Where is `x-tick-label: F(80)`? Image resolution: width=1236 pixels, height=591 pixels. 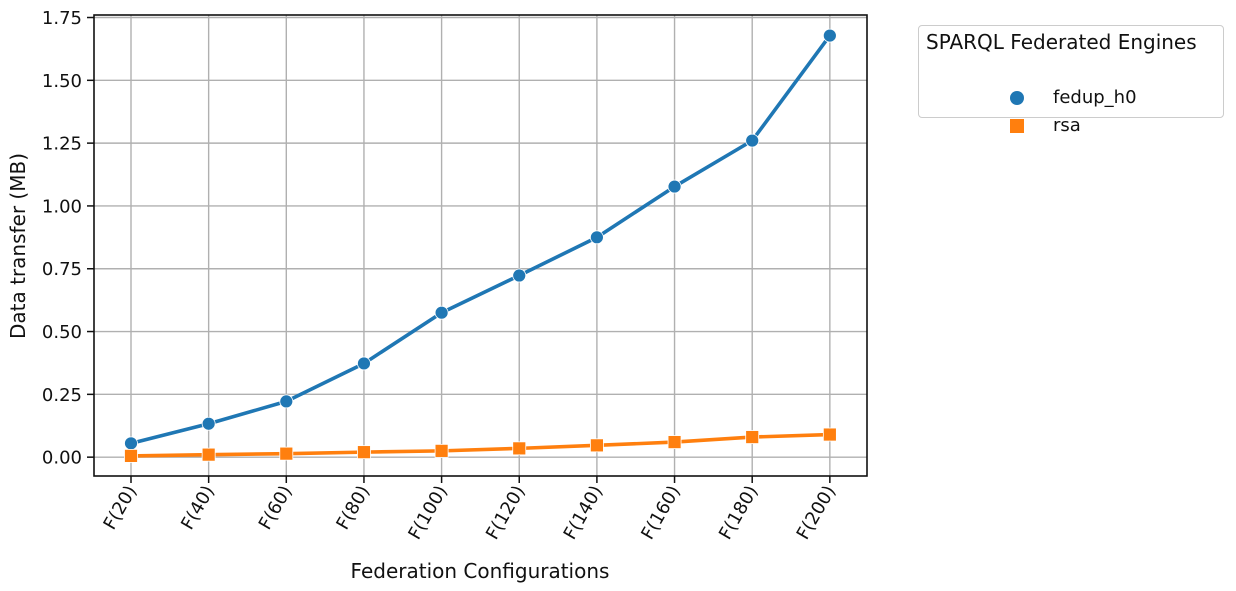 x-tick-label: F(80) is located at coordinates (353, 507).